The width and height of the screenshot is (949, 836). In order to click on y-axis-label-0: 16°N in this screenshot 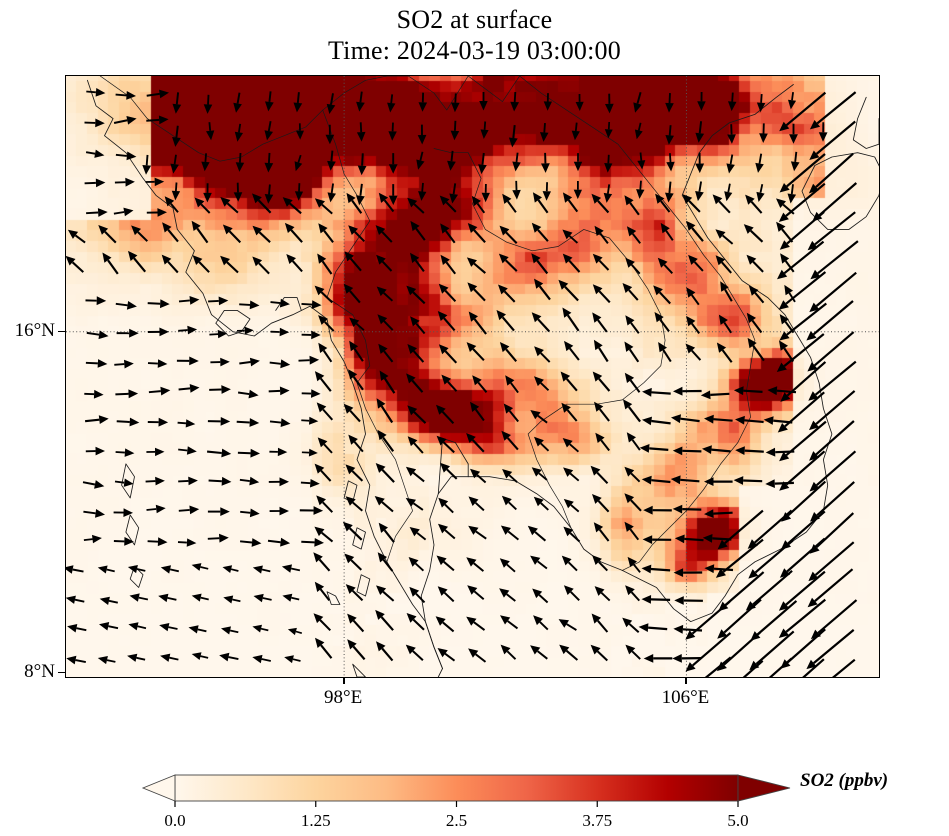, I will do `click(34, 330)`.